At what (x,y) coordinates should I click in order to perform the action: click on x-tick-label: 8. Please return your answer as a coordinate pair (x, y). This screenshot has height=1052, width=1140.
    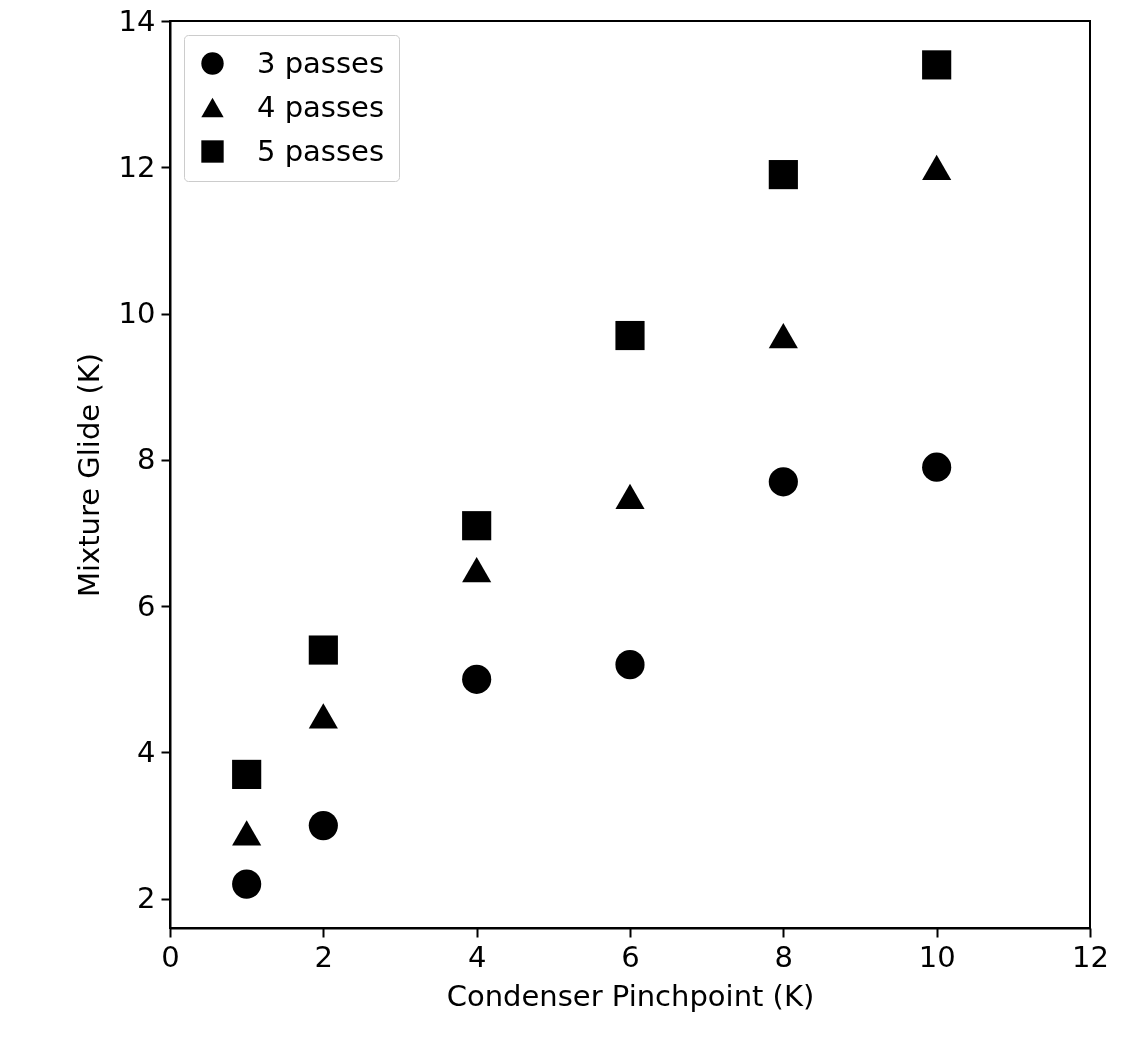
    Looking at the image, I should click on (784, 956).